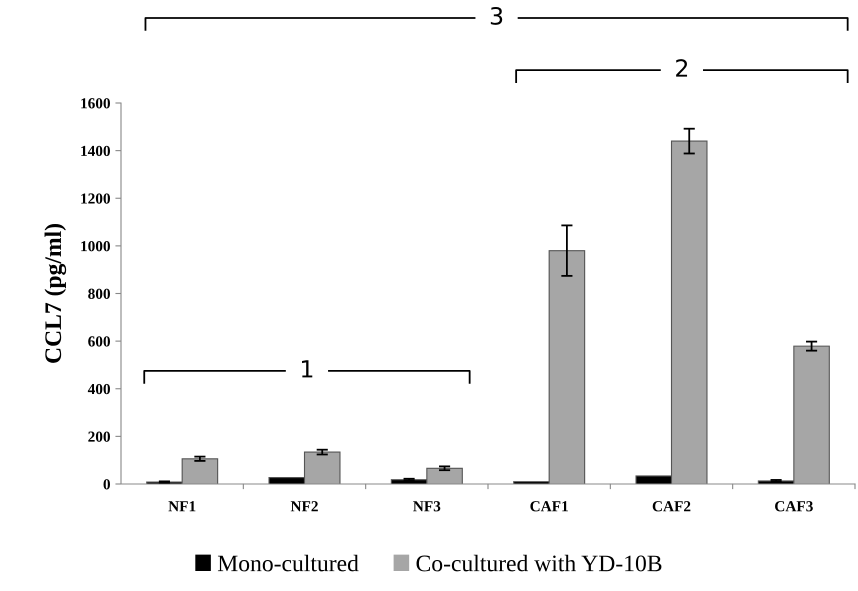 The height and width of the screenshot is (591, 858). I want to click on y-tick-label: 1600, so click(95, 103).